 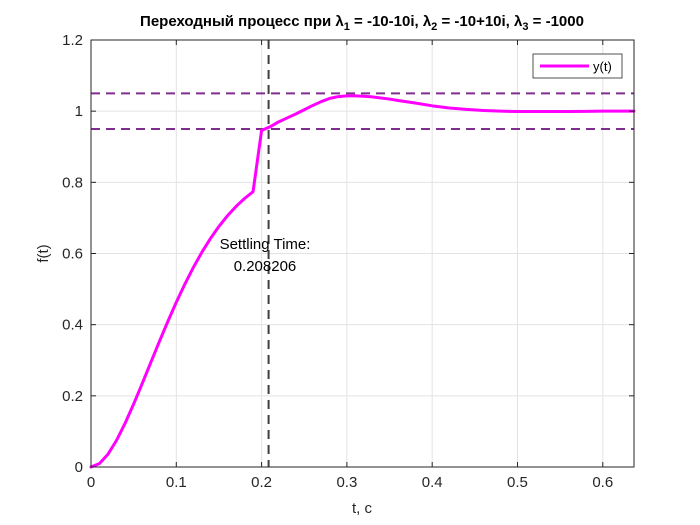 What do you see at coordinates (517, 482) in the screenshot?
I see `x-tick-label: 0.5` at bounding box center [517, 482].